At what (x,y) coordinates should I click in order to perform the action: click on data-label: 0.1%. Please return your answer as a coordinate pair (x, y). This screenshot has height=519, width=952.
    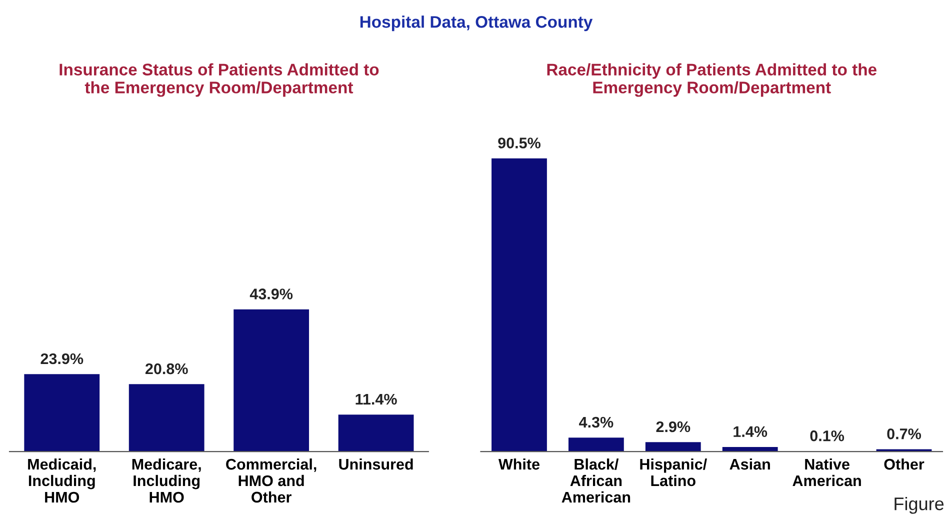
    Looking at the image, I should click on (827, 436).